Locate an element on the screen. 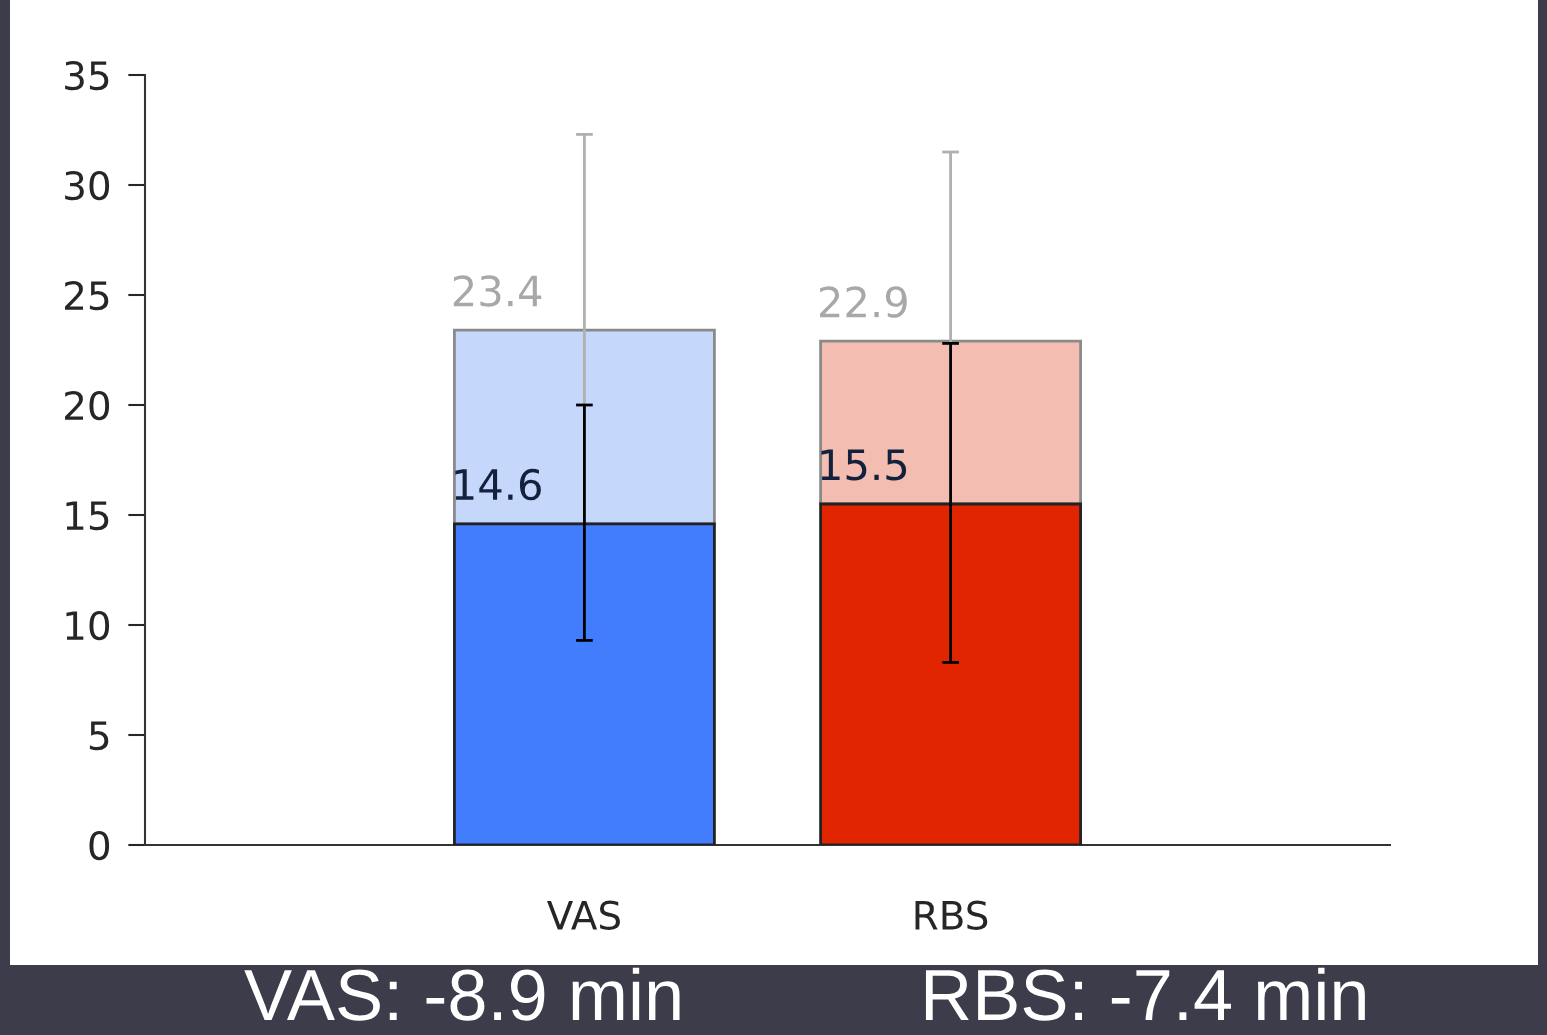  text: RBS: -7.4 min is located at coordinates (1145, 994).